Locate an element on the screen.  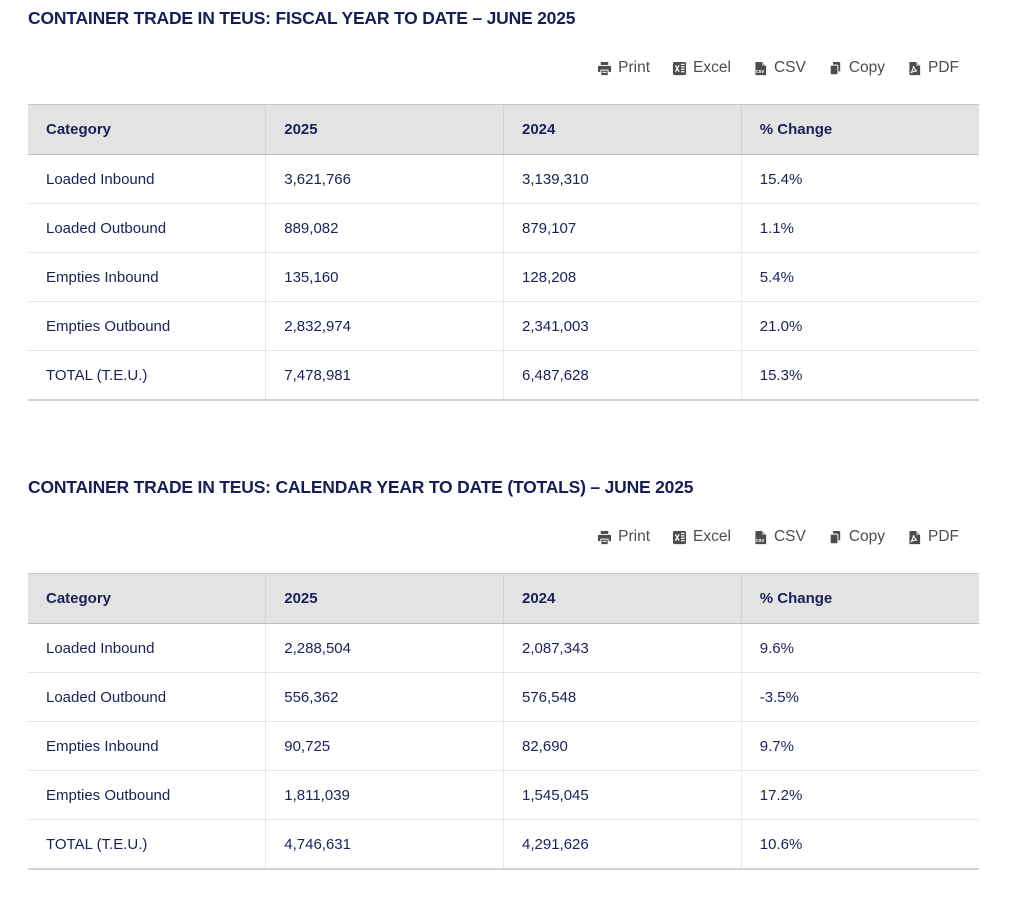
value-cell: 4,291,626 is located at coordinates (622, 844).